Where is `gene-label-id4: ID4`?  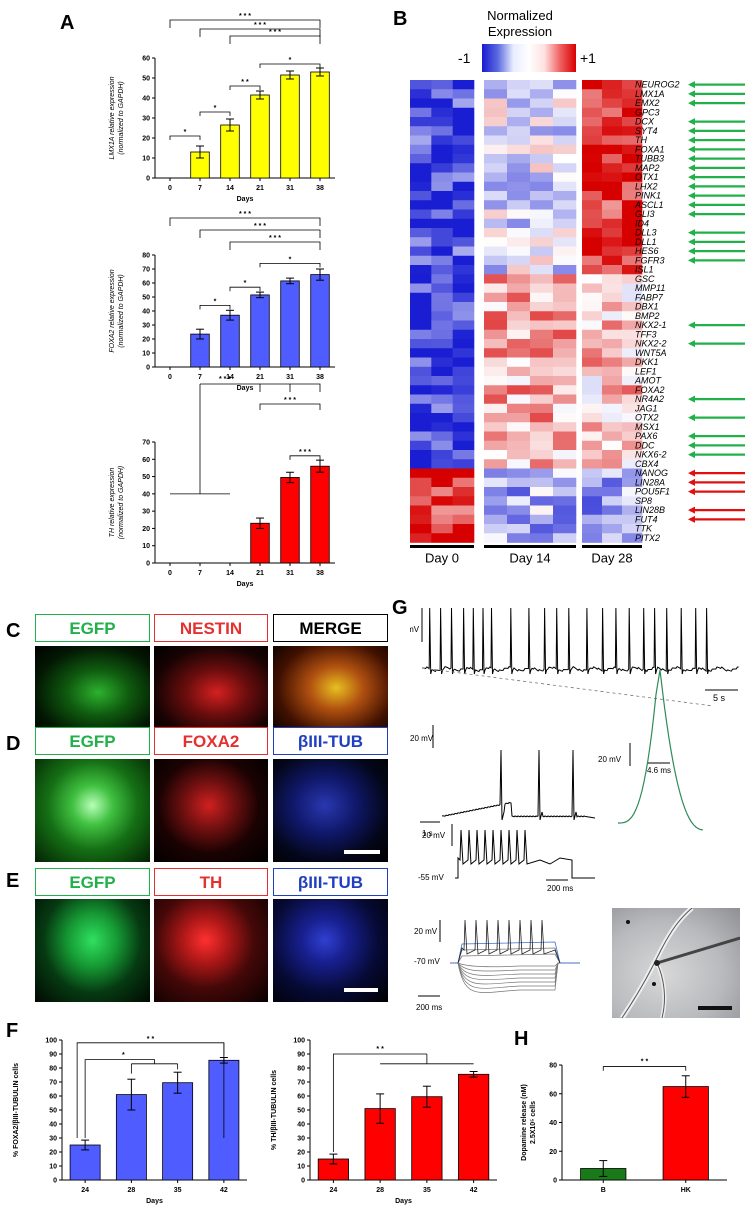
gene-label-id4: ID4 is located at coordinates (642, 223).